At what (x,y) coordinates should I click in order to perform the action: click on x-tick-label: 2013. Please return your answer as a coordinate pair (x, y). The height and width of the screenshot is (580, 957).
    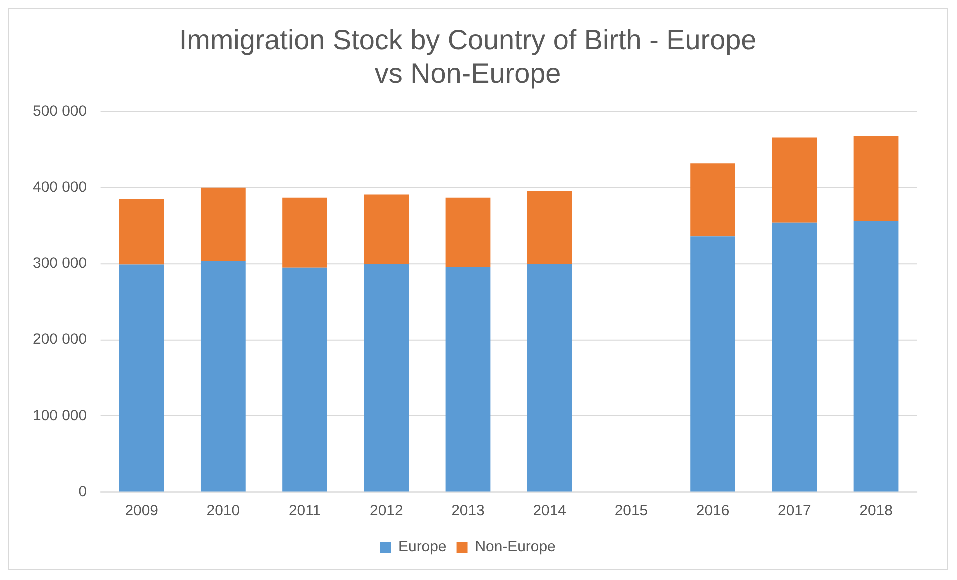
    Looking at the image, I should click on (468, 511).